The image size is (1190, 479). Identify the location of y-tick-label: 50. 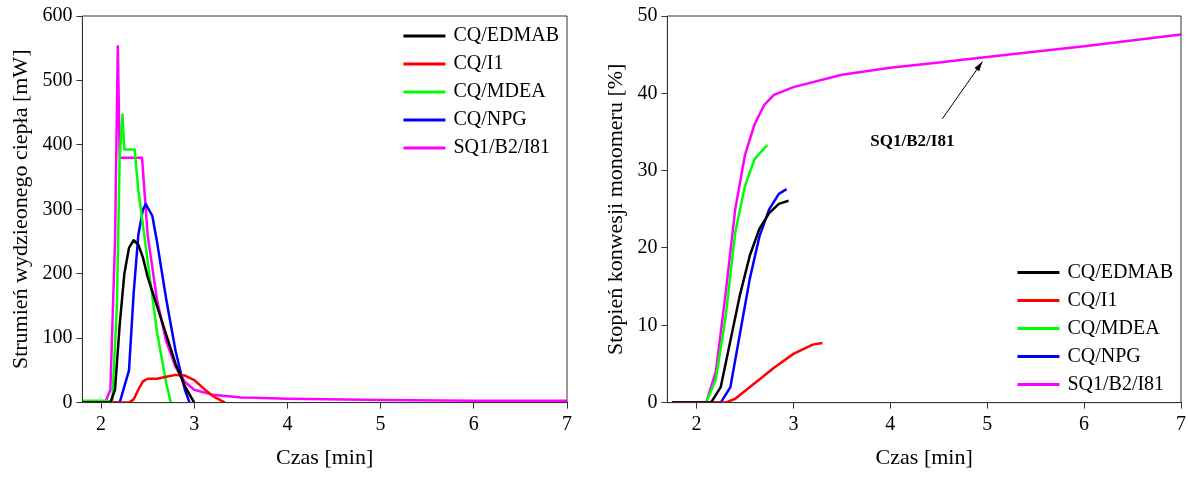
(647, 14).